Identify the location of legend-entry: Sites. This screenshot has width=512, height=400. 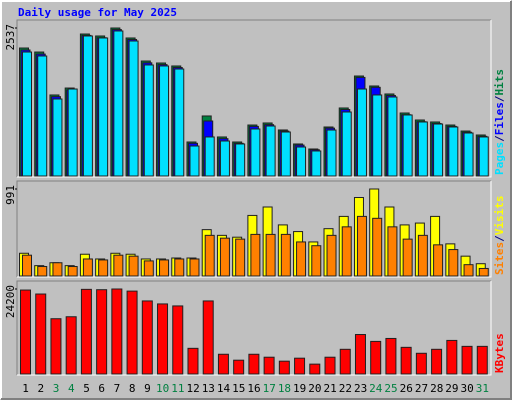
(499, 258).